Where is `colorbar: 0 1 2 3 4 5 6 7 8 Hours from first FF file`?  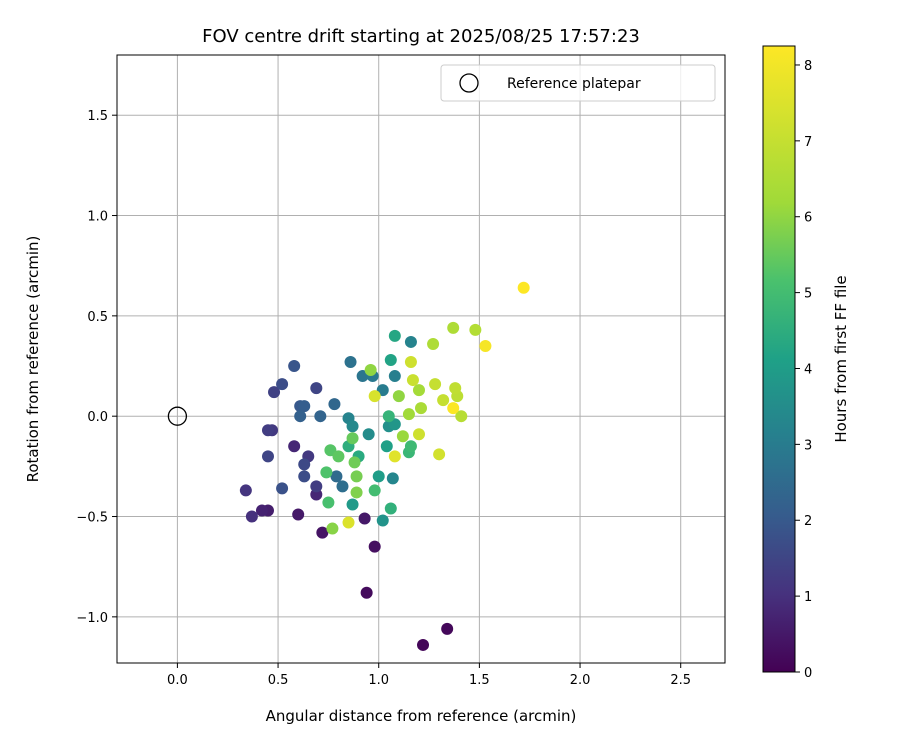 colorbar: 0 1 2 3 4 5 6 7 8 Hours from first FF file is located at coordinates (806, 363).